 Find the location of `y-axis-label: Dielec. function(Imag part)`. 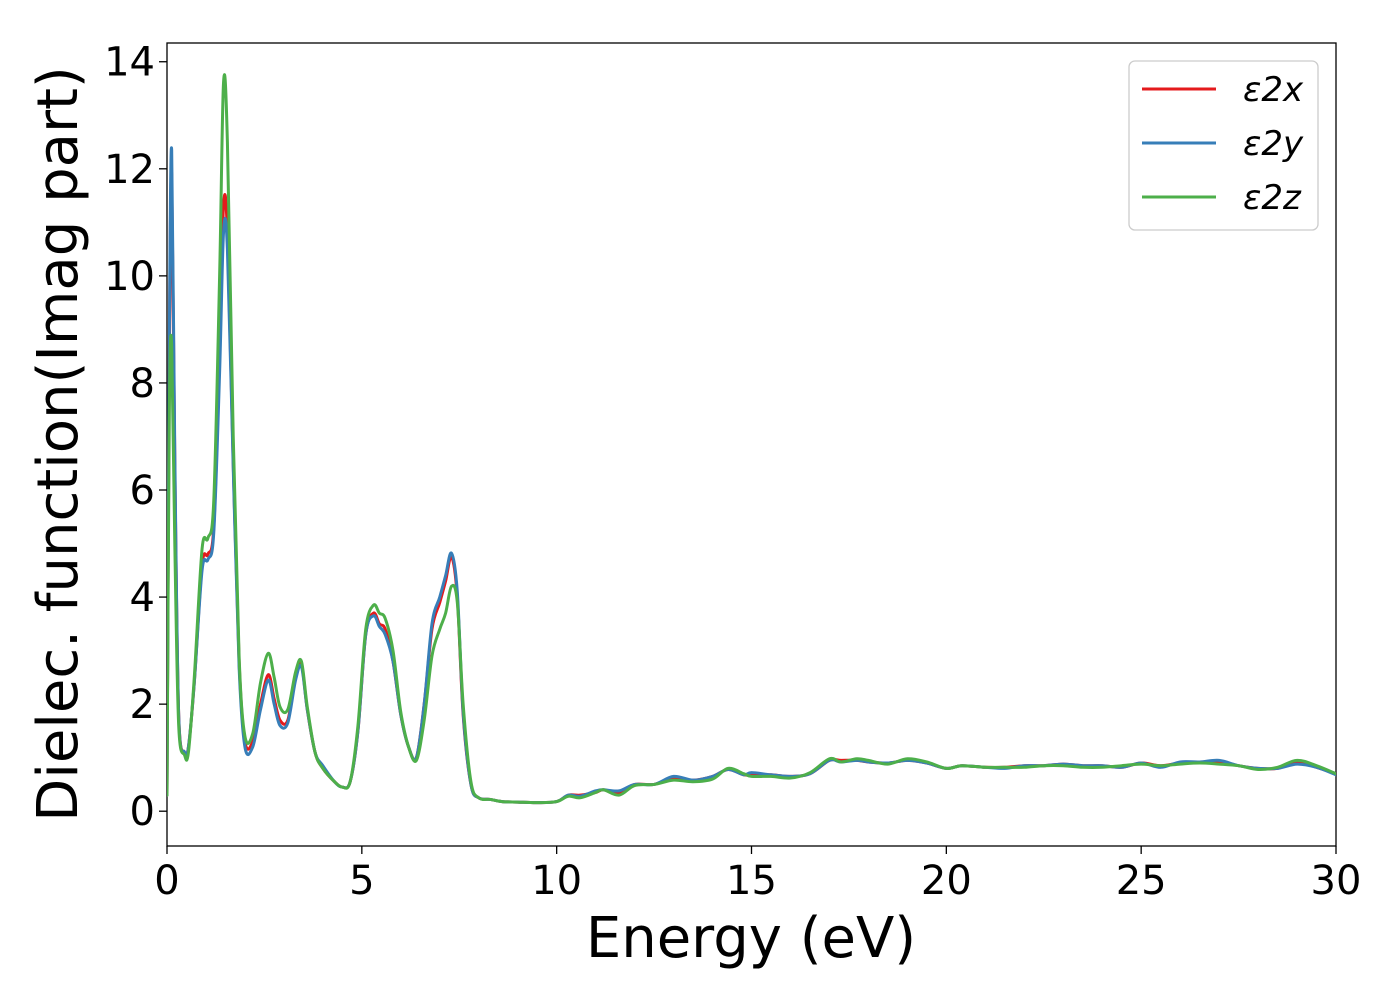

y-axis-label: Dielec. function(Imag part) is located at coordinates (58, 444).